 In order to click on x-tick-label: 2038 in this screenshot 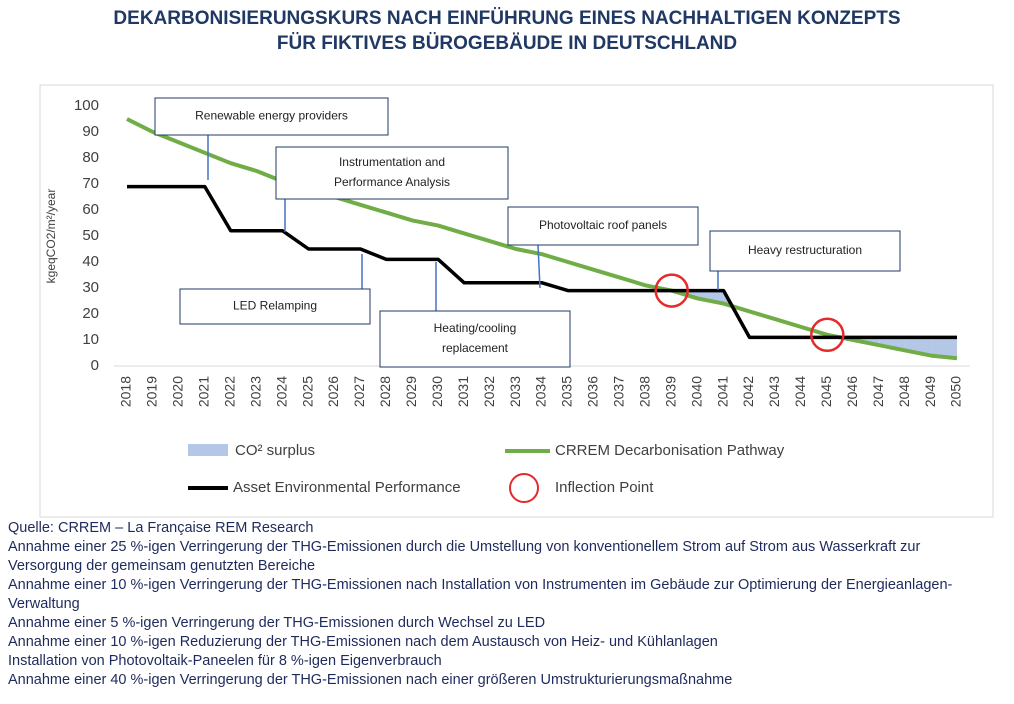, I will do `click(644, 391)`.